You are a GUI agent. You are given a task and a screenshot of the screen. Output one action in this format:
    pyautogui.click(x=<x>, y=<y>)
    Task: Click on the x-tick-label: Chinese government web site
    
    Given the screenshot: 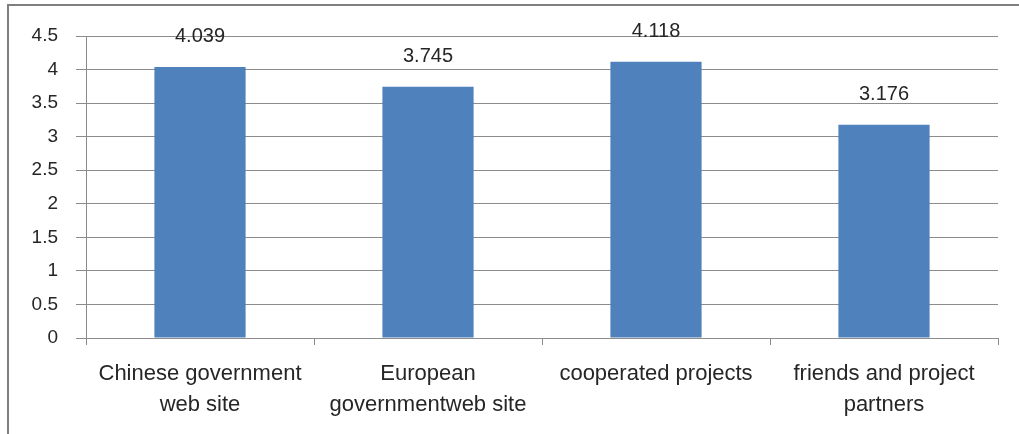 What is the action you would take?
    pyautogui.click(x=200, y=388)
    